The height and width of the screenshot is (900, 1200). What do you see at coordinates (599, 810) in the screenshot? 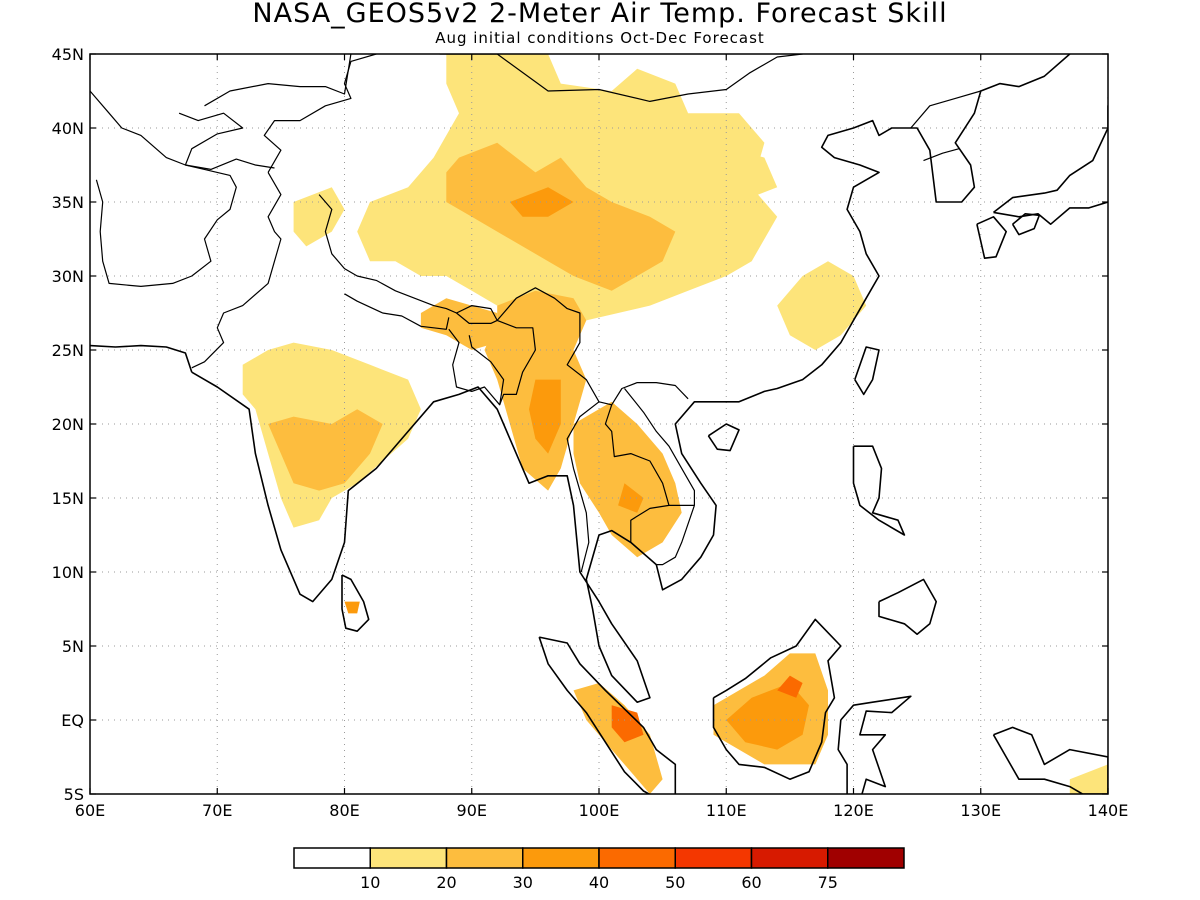
I see `lon-tick-label: 100E` at bounding box center [599, 810].